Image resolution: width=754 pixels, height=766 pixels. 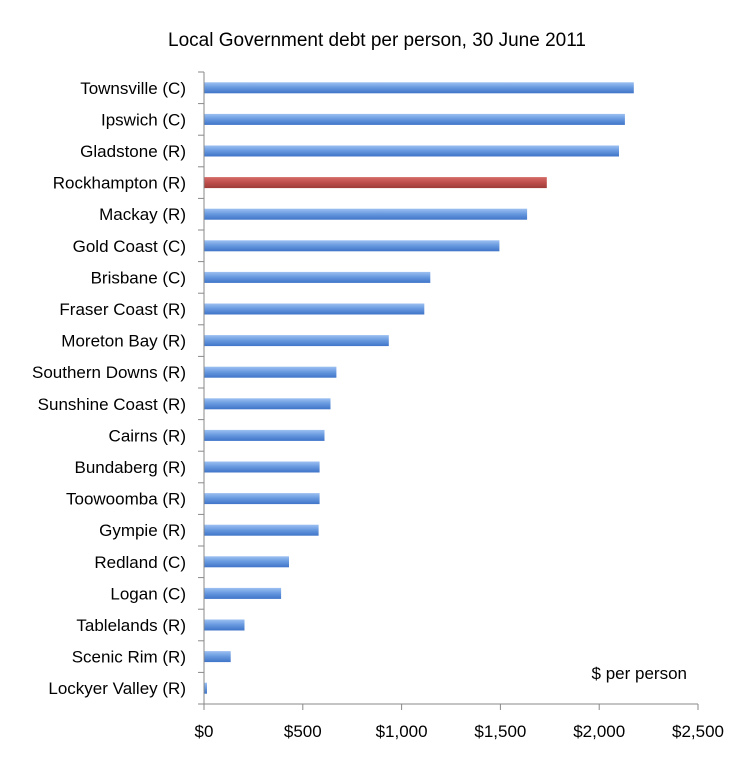 What do you see at coordinates (459, 731) in the screenshot?
I see `x-tick-labels: $0 $500 $1,000 $1,500 $2,000 $2,500` at bounding box center [459, 731].